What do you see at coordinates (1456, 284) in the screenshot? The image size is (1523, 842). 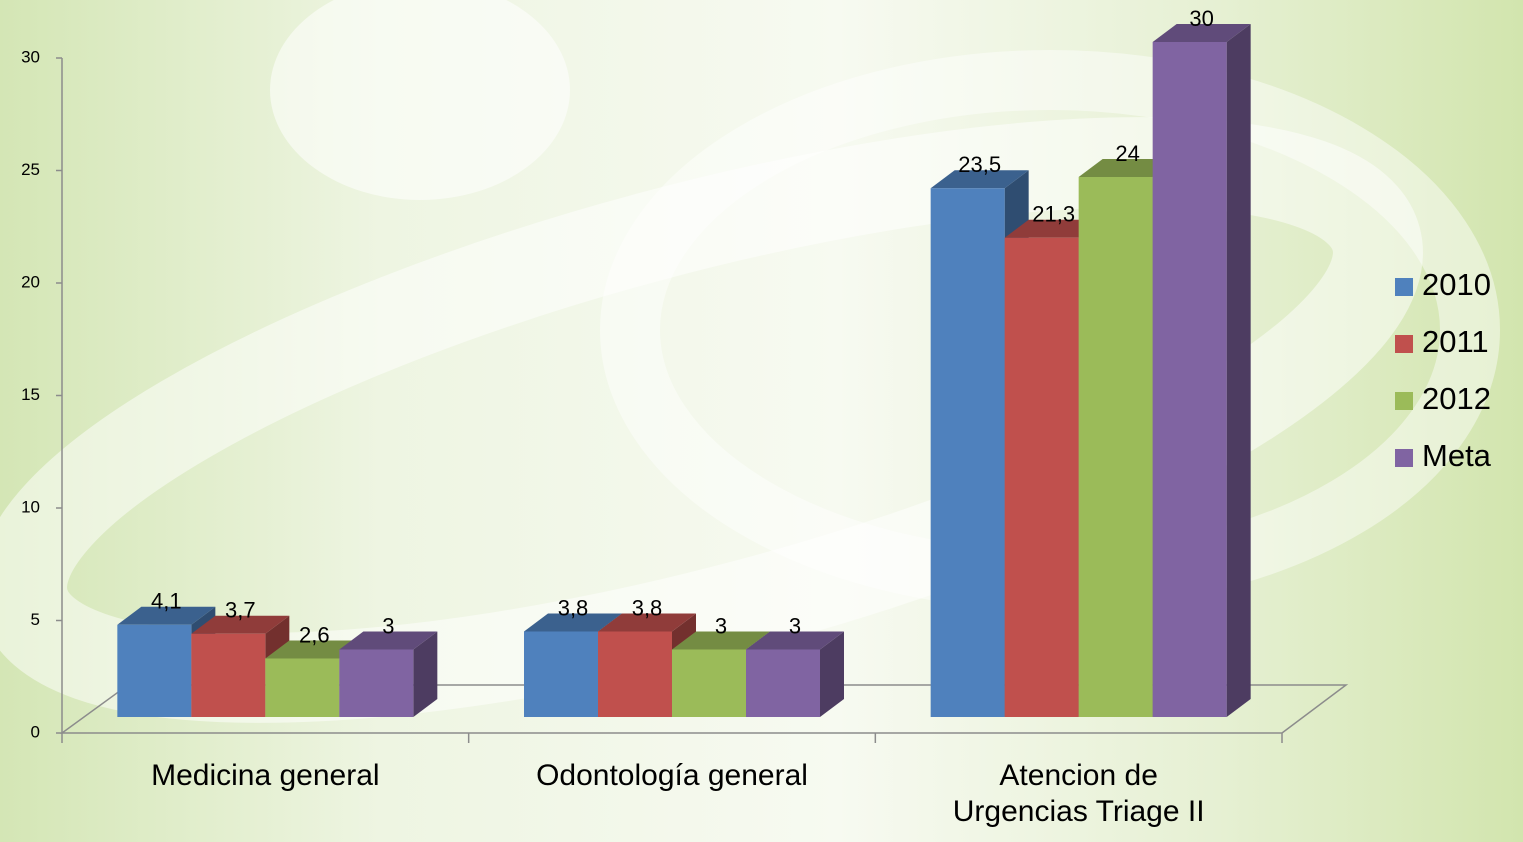 I see `legend-label: 2010` at bounding box center [1456, 284].